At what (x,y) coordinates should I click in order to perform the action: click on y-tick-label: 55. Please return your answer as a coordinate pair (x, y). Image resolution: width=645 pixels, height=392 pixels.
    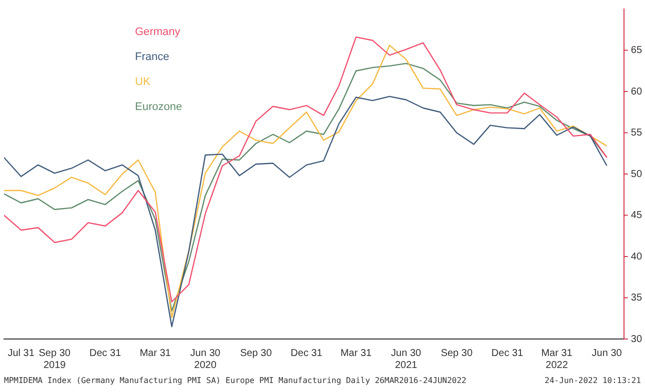
    Looking at the image, I should click on (636, 133).